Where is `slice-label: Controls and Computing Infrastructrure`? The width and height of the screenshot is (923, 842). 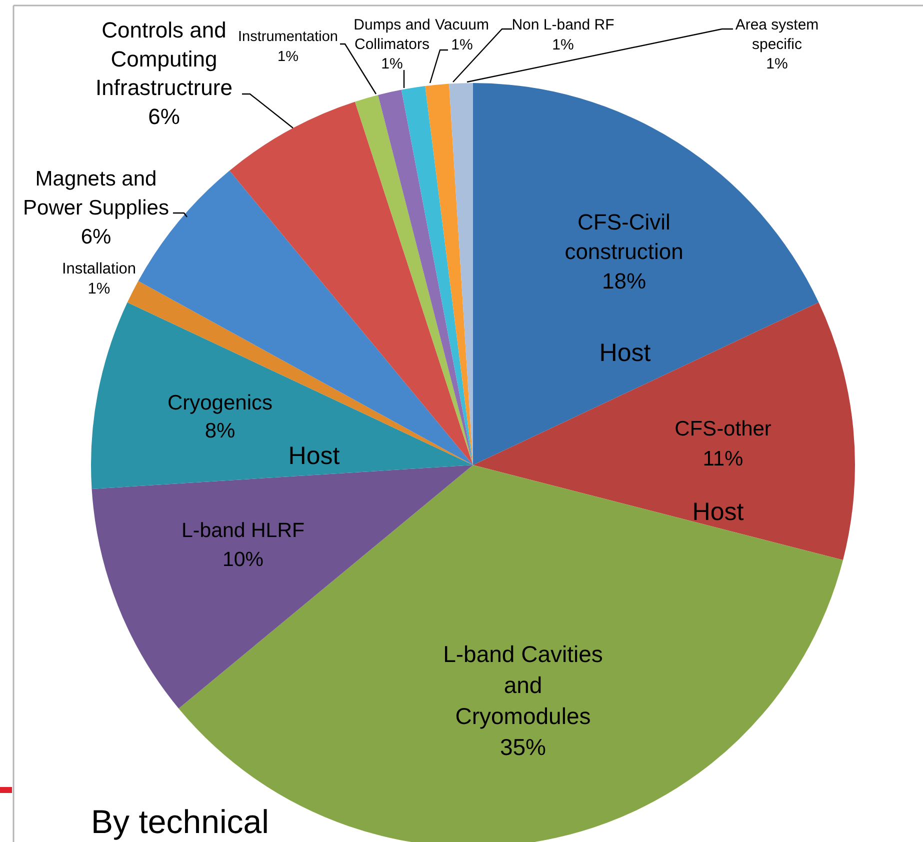 slice-label: Controls and Computing Infrastructrure is located at coordinates (164, 59).